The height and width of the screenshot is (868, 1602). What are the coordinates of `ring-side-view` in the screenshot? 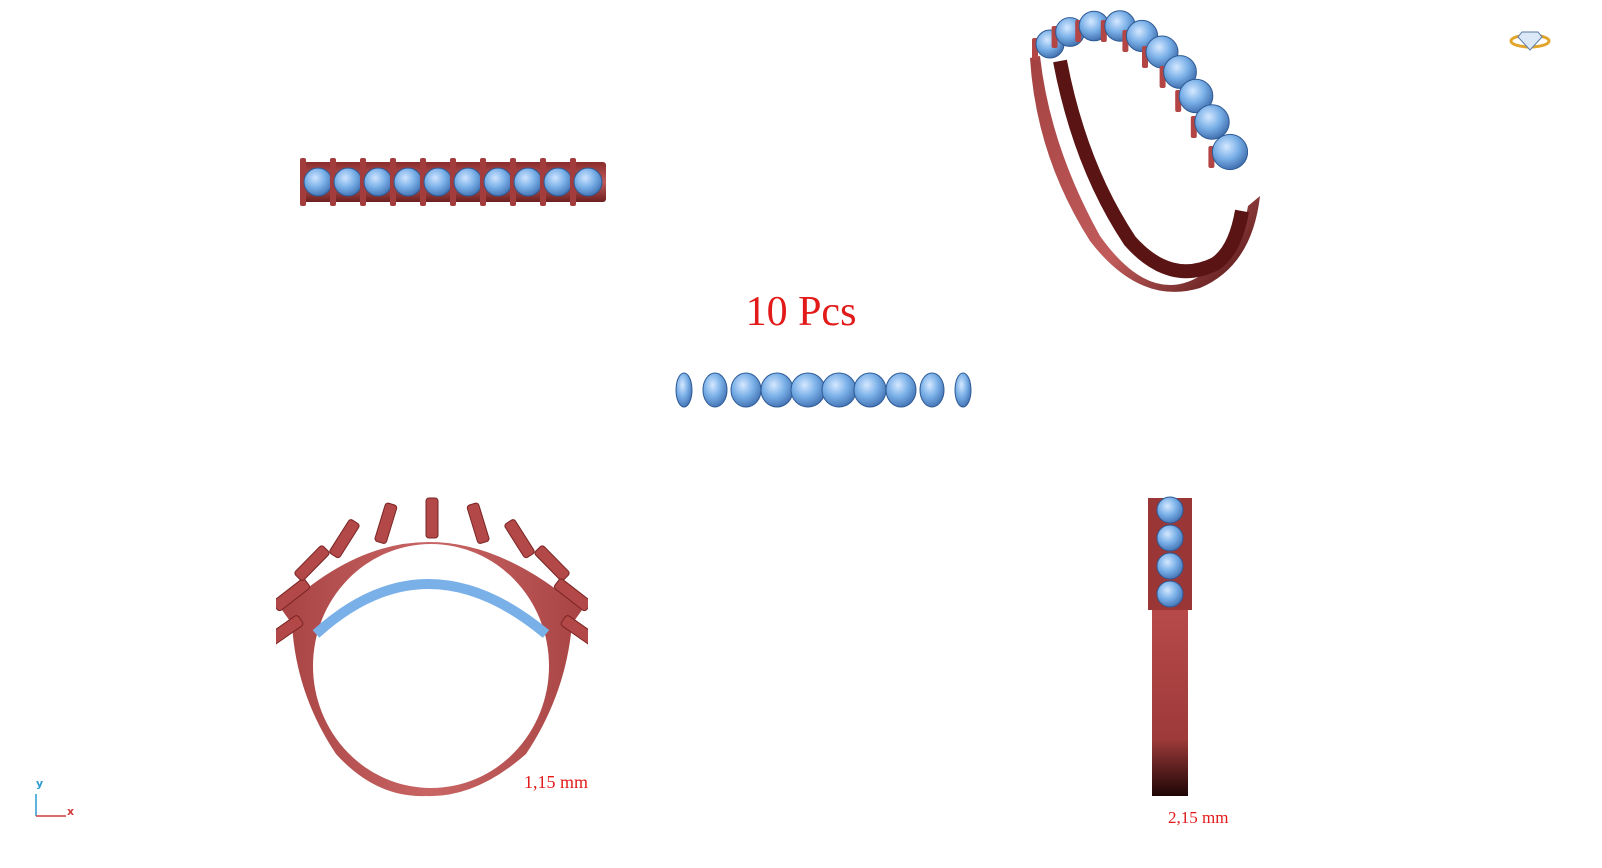 It's located at (1170, 646).